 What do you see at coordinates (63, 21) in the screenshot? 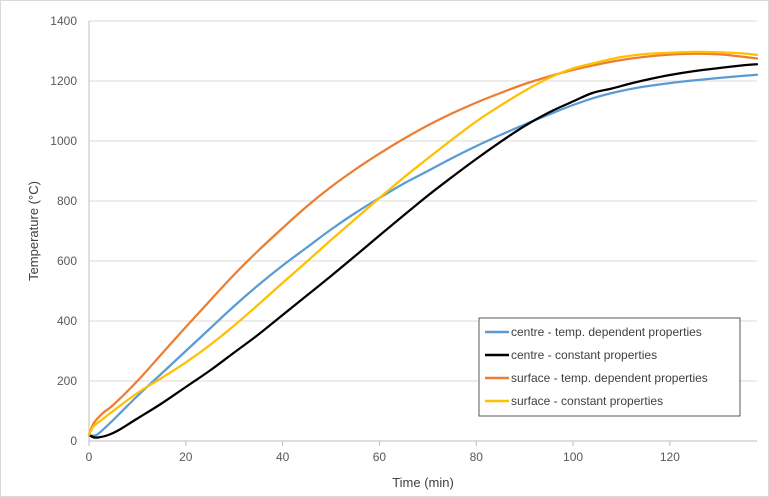
I see `y-tick-label: 1400` at bounding box center [63, 21].